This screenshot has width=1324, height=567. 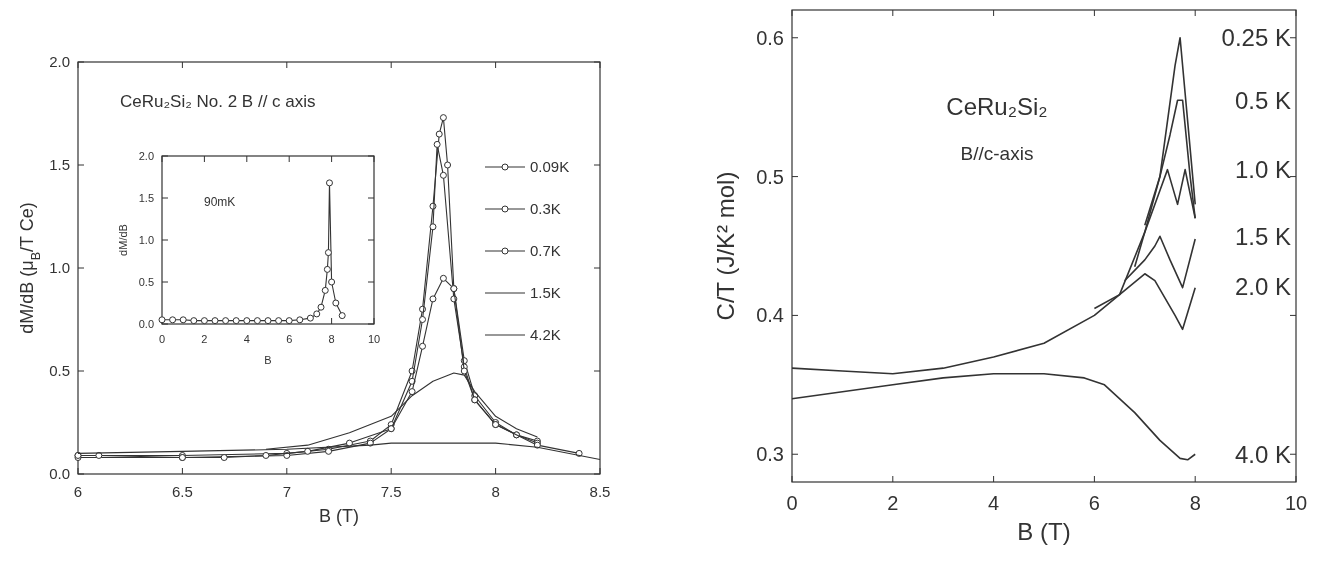 What do you see at coordinates (770, 315) in the screenshot?
I see `y-tick-label: 0.4` at bounding box center [770, 315].